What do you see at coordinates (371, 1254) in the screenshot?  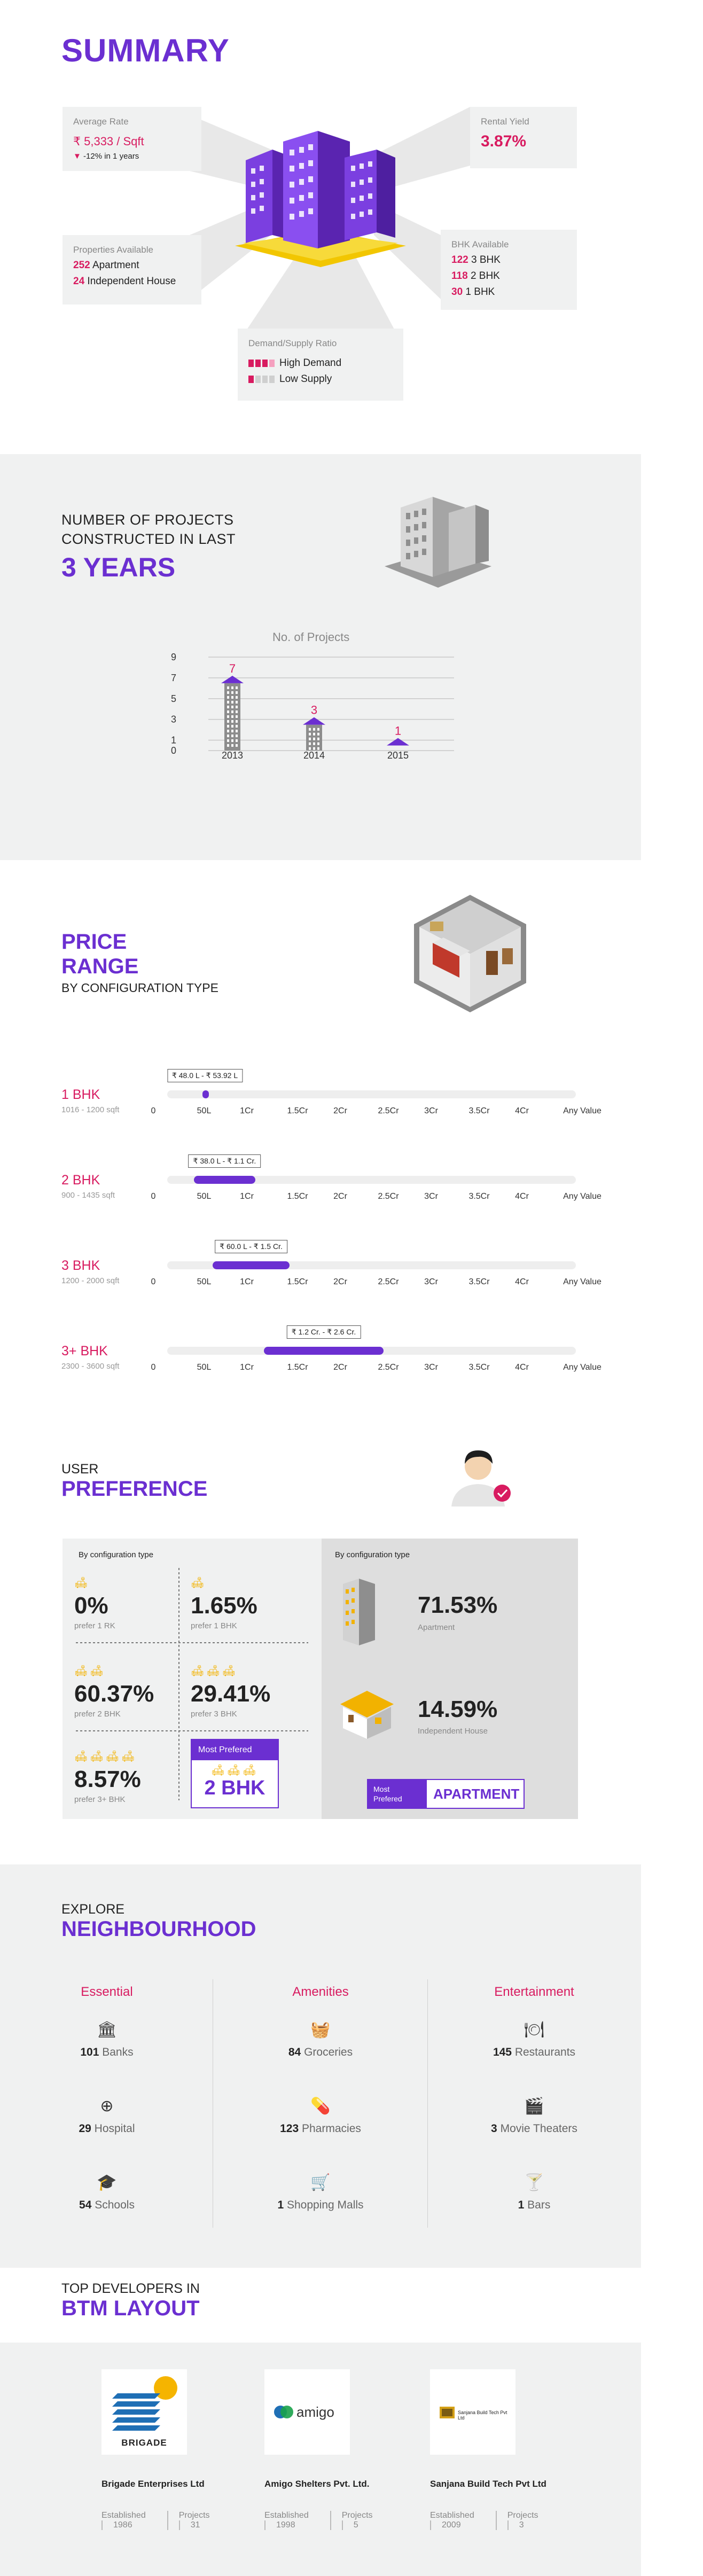 I see `price-track: ₹ 60.0 L - ₹ 1.5 Cr.` at bounding box center [371, 1254].